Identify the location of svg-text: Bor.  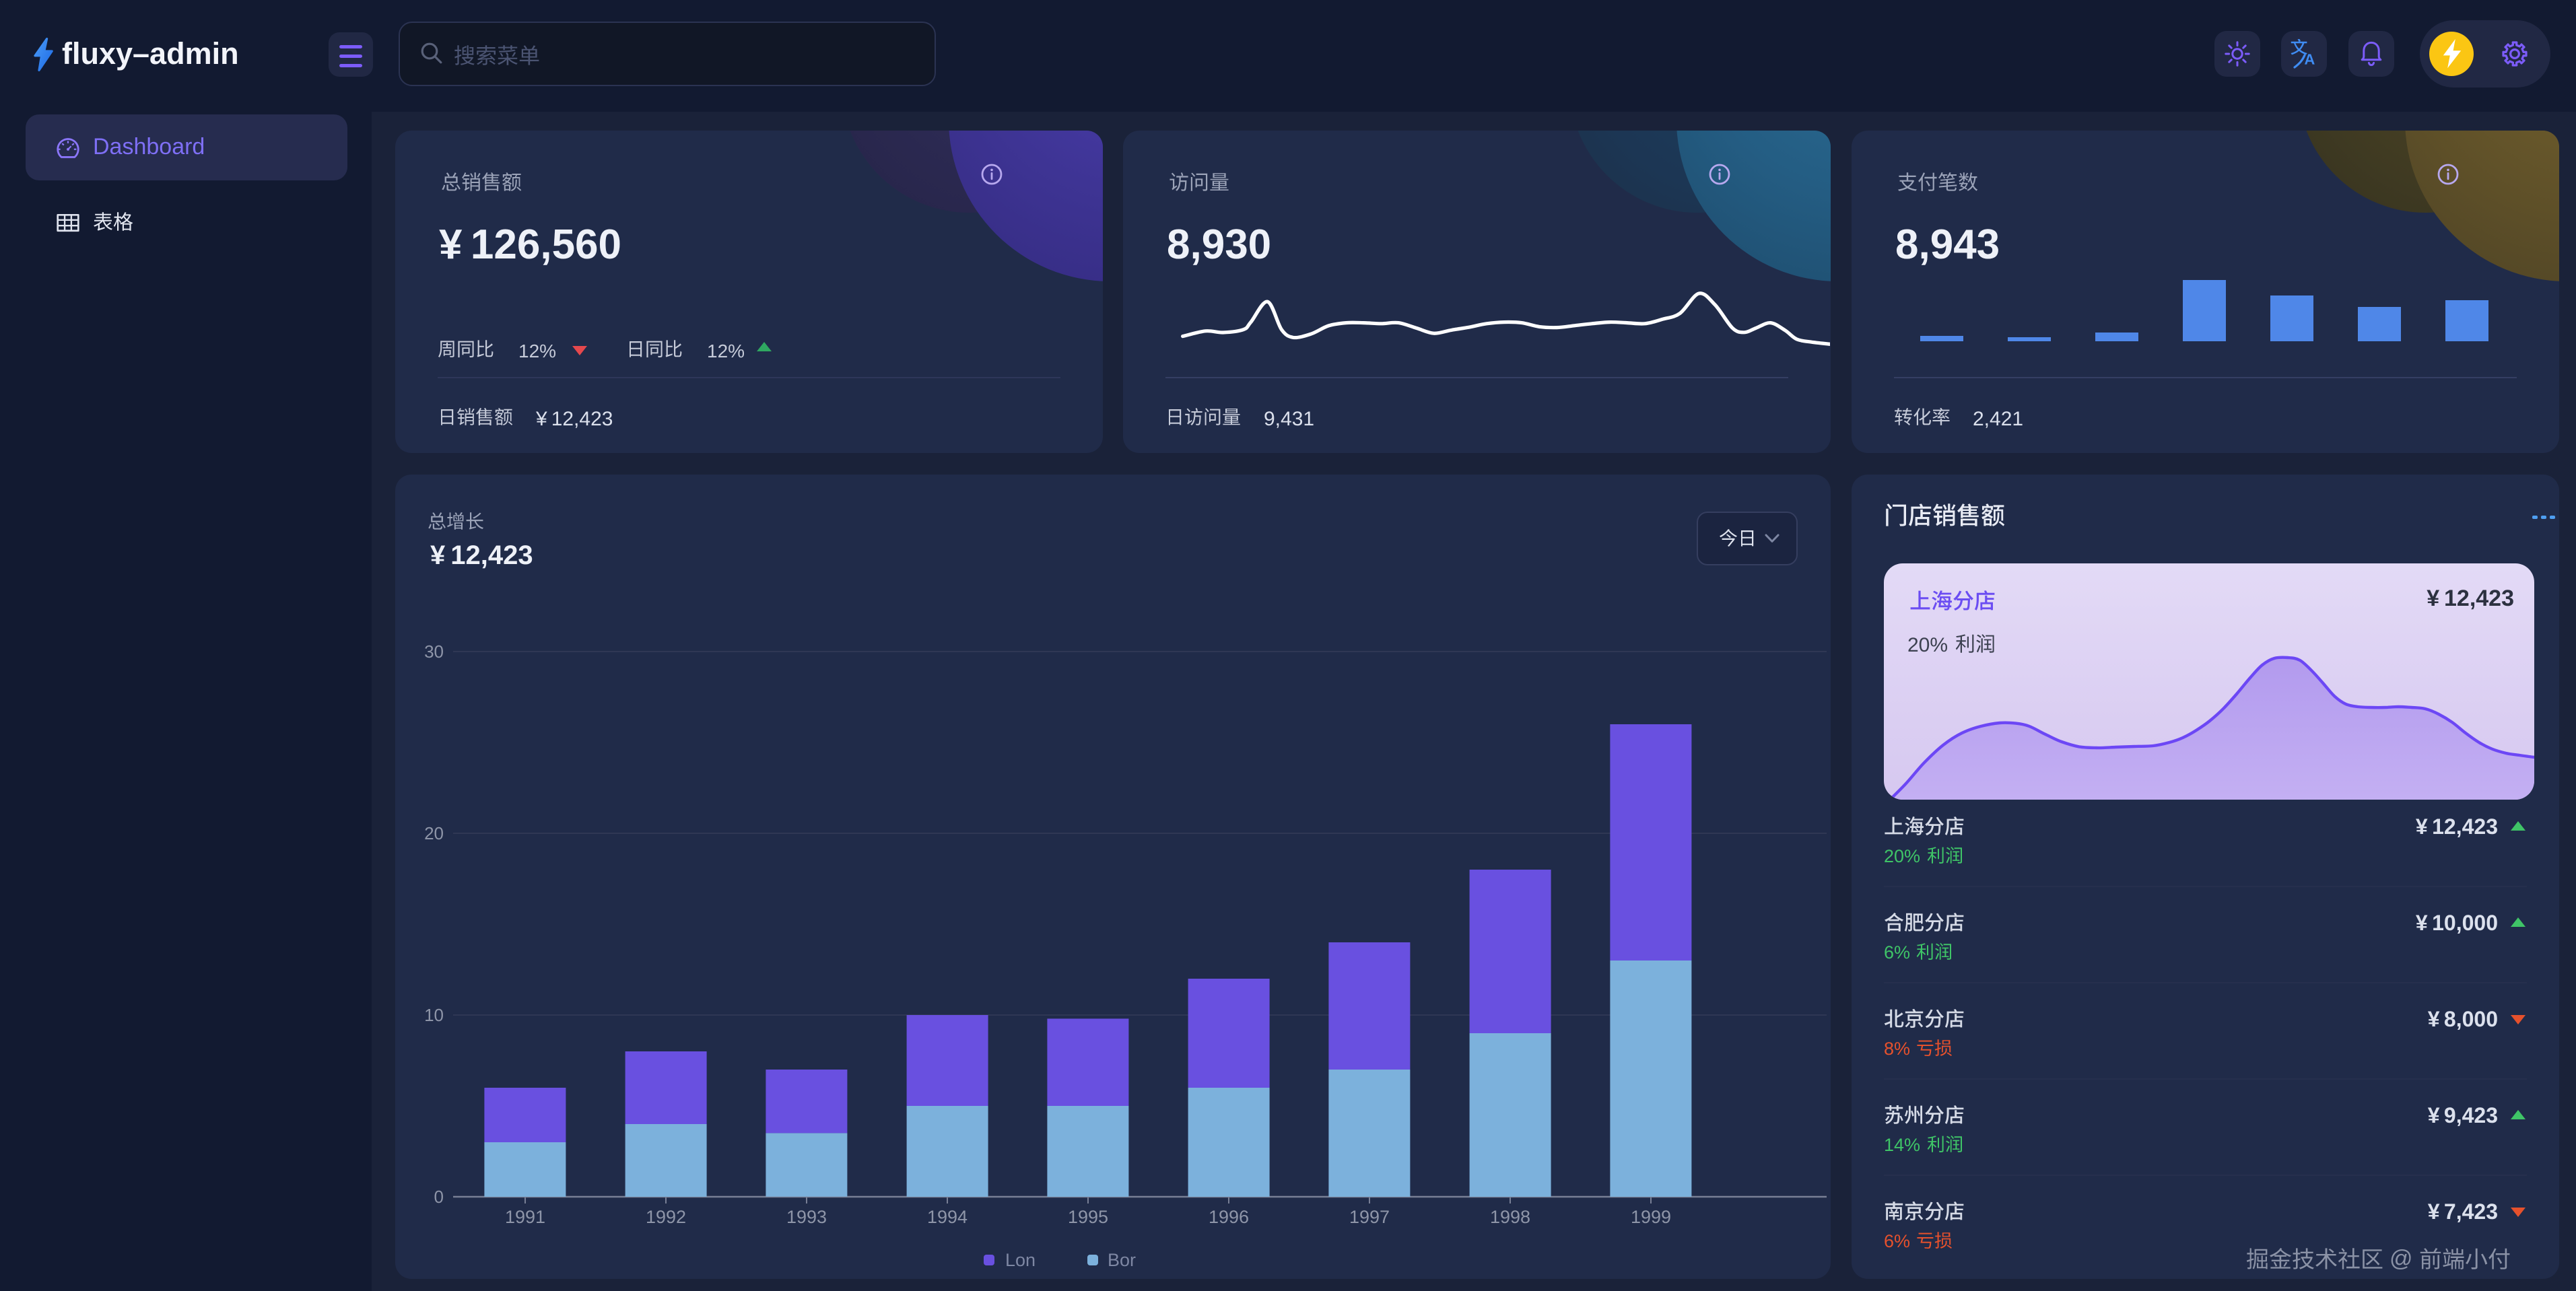
(1122, 1260).